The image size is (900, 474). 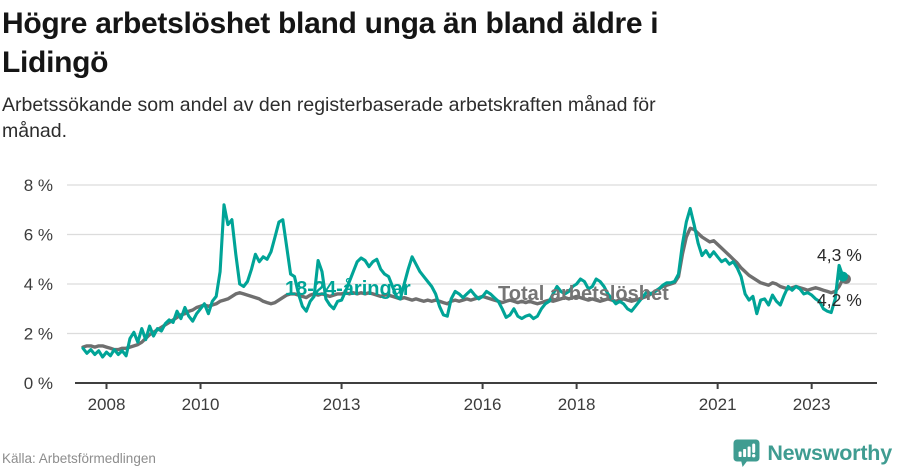 What do you see at coordinates (839, 300) in the screenshot?
I see `end-value-total: 4,2 %` at bounding box center [839, 300].